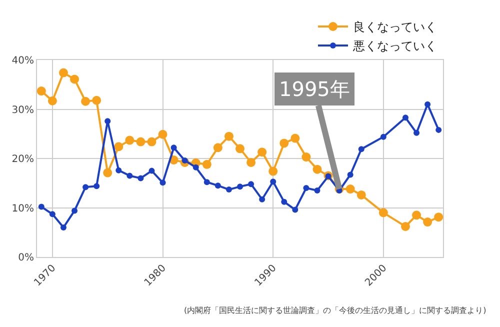  Describe the element at coordinates (394, 46) in the screenshot. I see `legend-label: 悪くなっていく` at that location.